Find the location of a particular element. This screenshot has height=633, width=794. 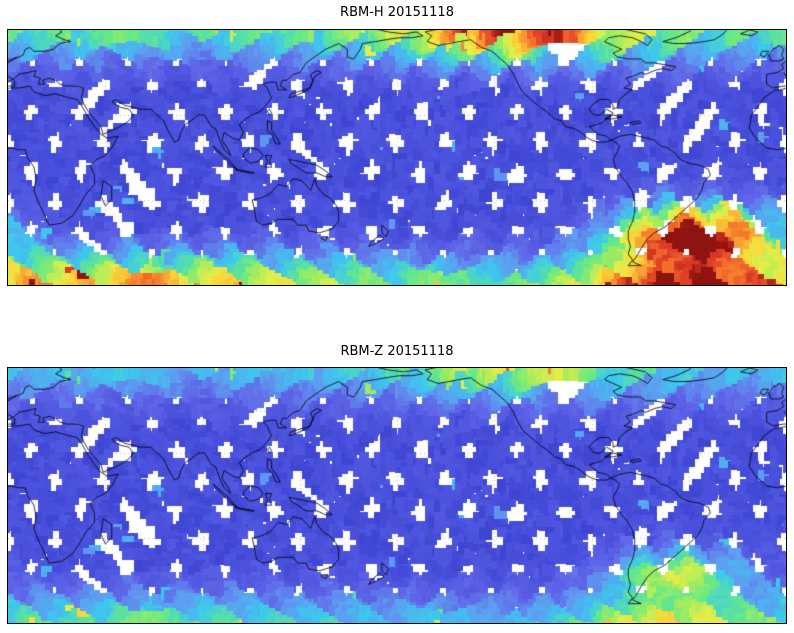

panel-title-rbm-h: RBM-H 20151118 is located at coordinates (397, 12).